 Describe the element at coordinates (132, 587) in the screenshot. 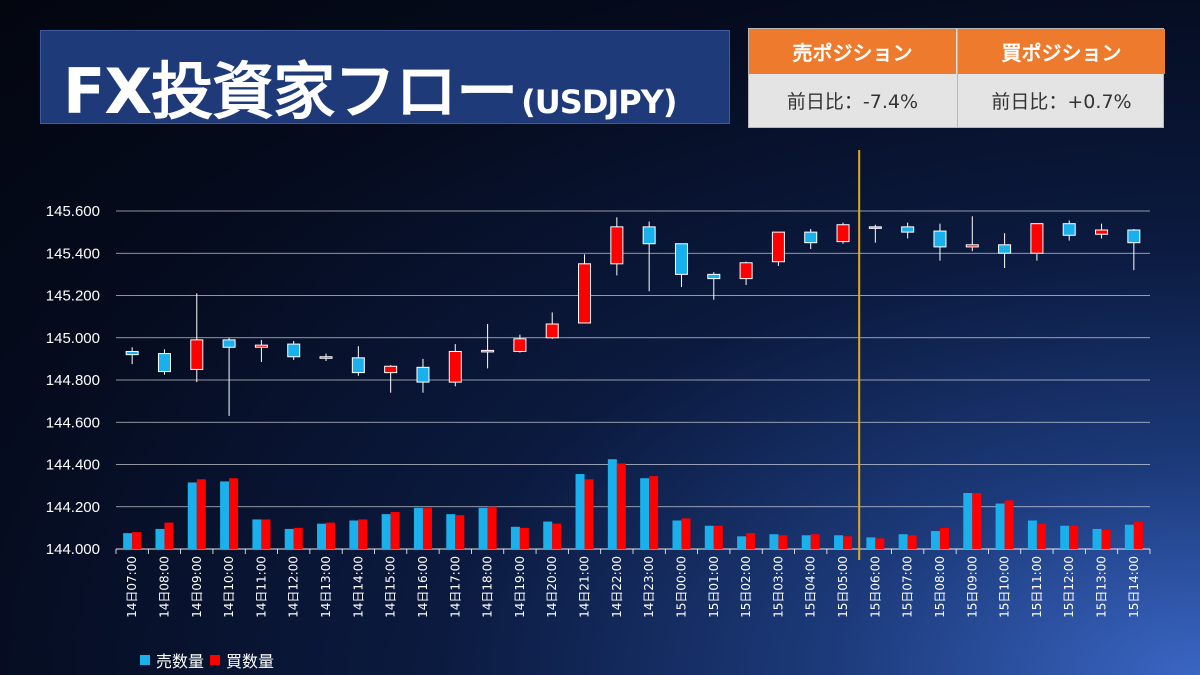

I see `x-tick-label: 14日07:00` at that location.